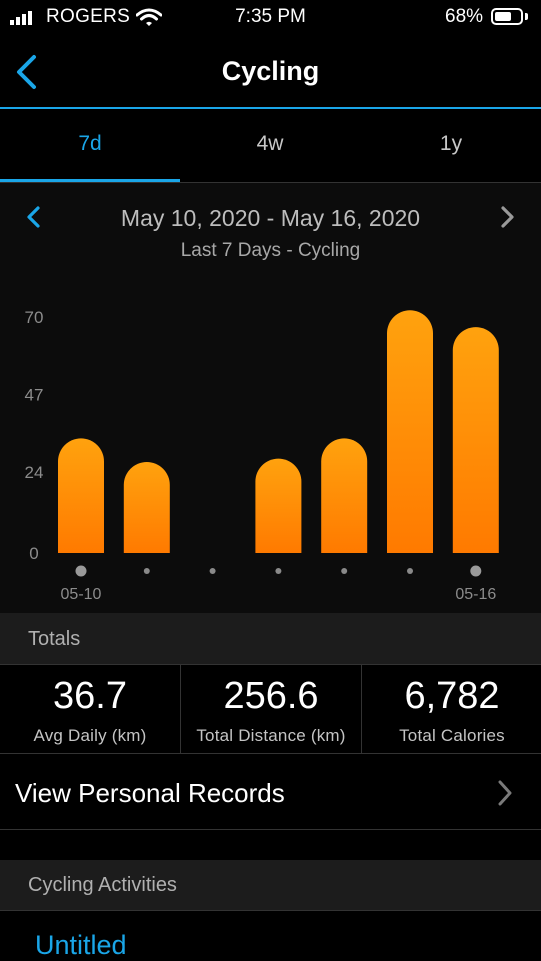 The height and width of the screenshot is (961, 541). I want to click on carrier-name: ROGERS, so click(88, 16).